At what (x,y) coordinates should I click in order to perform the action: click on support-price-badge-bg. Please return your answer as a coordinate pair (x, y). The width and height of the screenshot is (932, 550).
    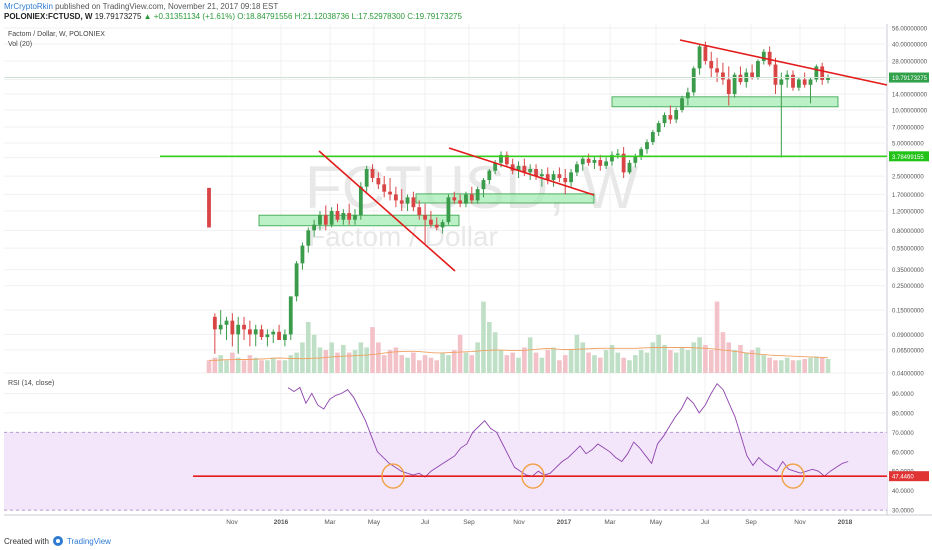
    Looking at the image, I should click on (909, 156).